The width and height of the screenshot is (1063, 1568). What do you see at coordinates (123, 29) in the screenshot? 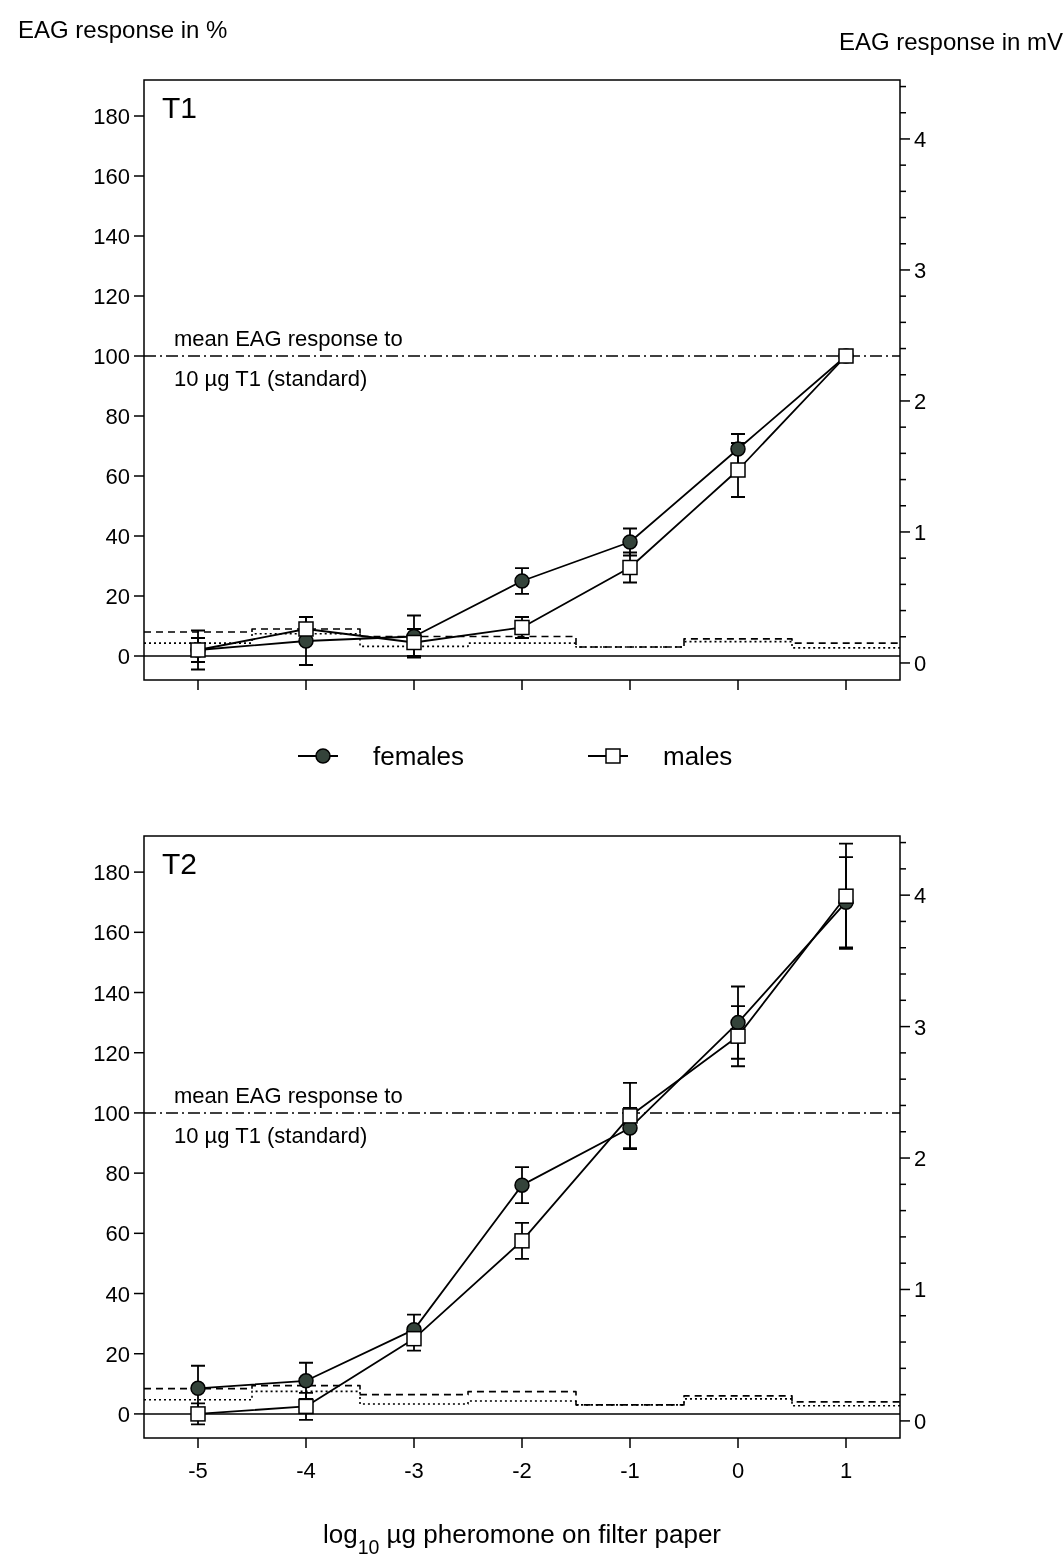
I see `y-axis-title: EAG response in %` at bounding box center [123, 29].